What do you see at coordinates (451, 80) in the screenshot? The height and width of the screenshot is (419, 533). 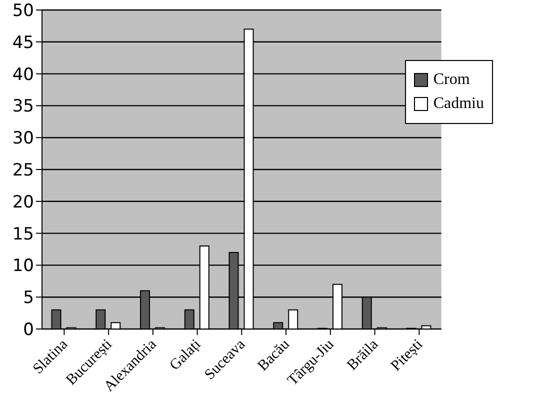 I see `legend-label: Crom` at bounding box center [451, 80].